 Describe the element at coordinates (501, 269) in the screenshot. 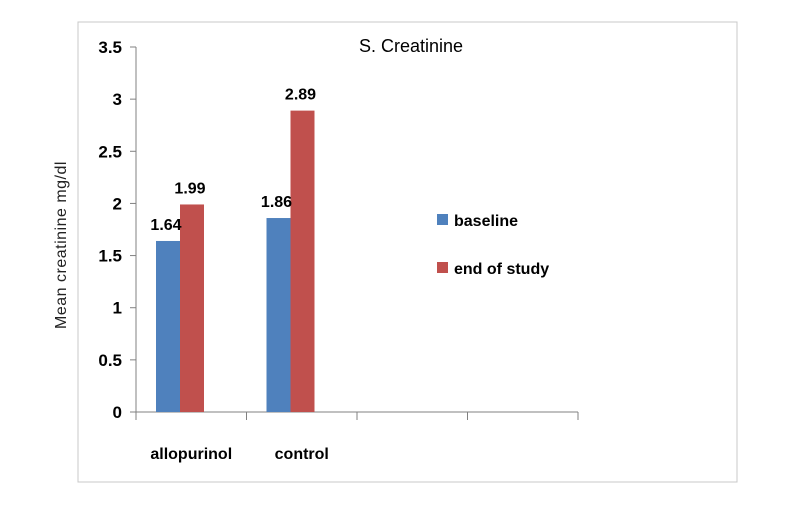

I see `legend-label-end-of-study: end of study` at that location.